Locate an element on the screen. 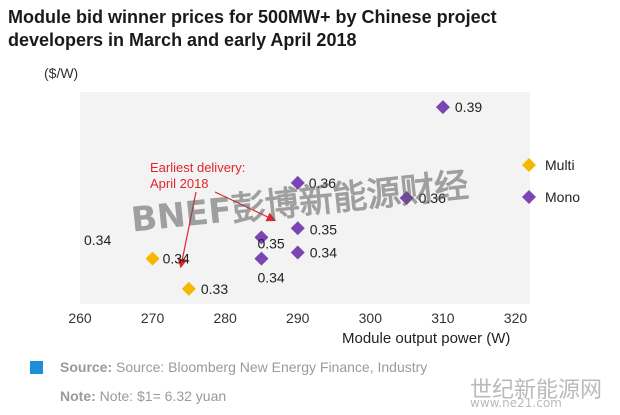 This screenshot has width=620, height=415. note-line: Note: Note: $1= 6.32 yuan is located at coordinates (143, 396).